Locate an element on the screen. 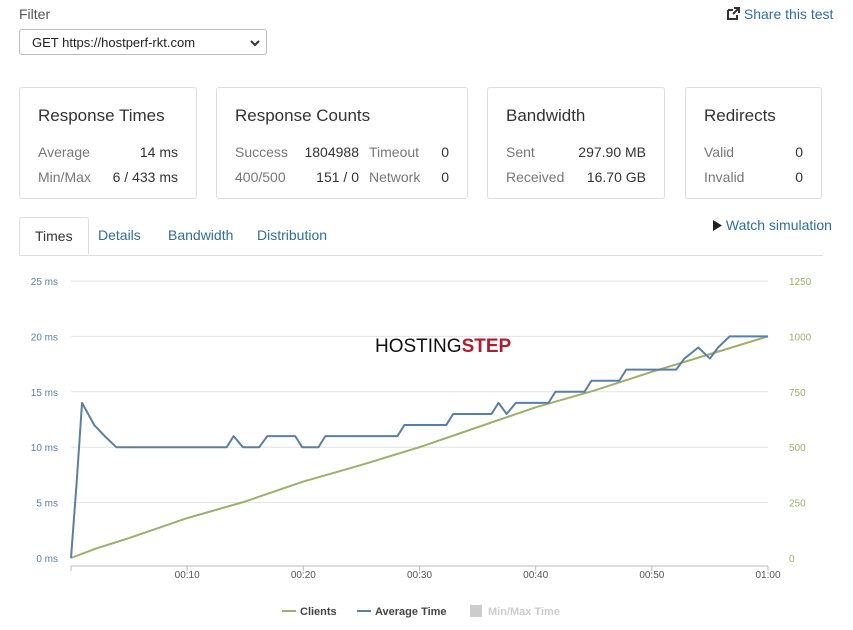 This screenshot has width=853, height=630. watch-link: Watch simulation is located at coordinates (772, 225).